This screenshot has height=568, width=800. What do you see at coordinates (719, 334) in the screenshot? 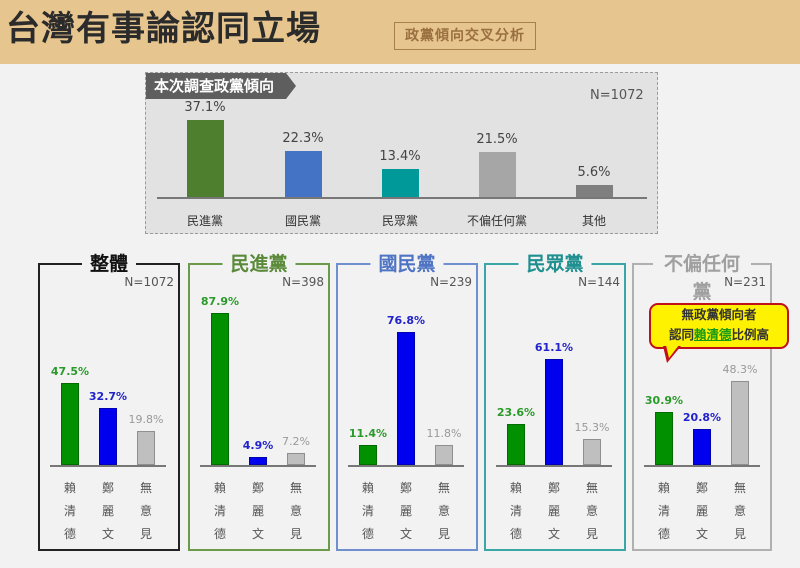
I see `callout-line2: 認同賴清德比例高` at bounding box center [719, 334].